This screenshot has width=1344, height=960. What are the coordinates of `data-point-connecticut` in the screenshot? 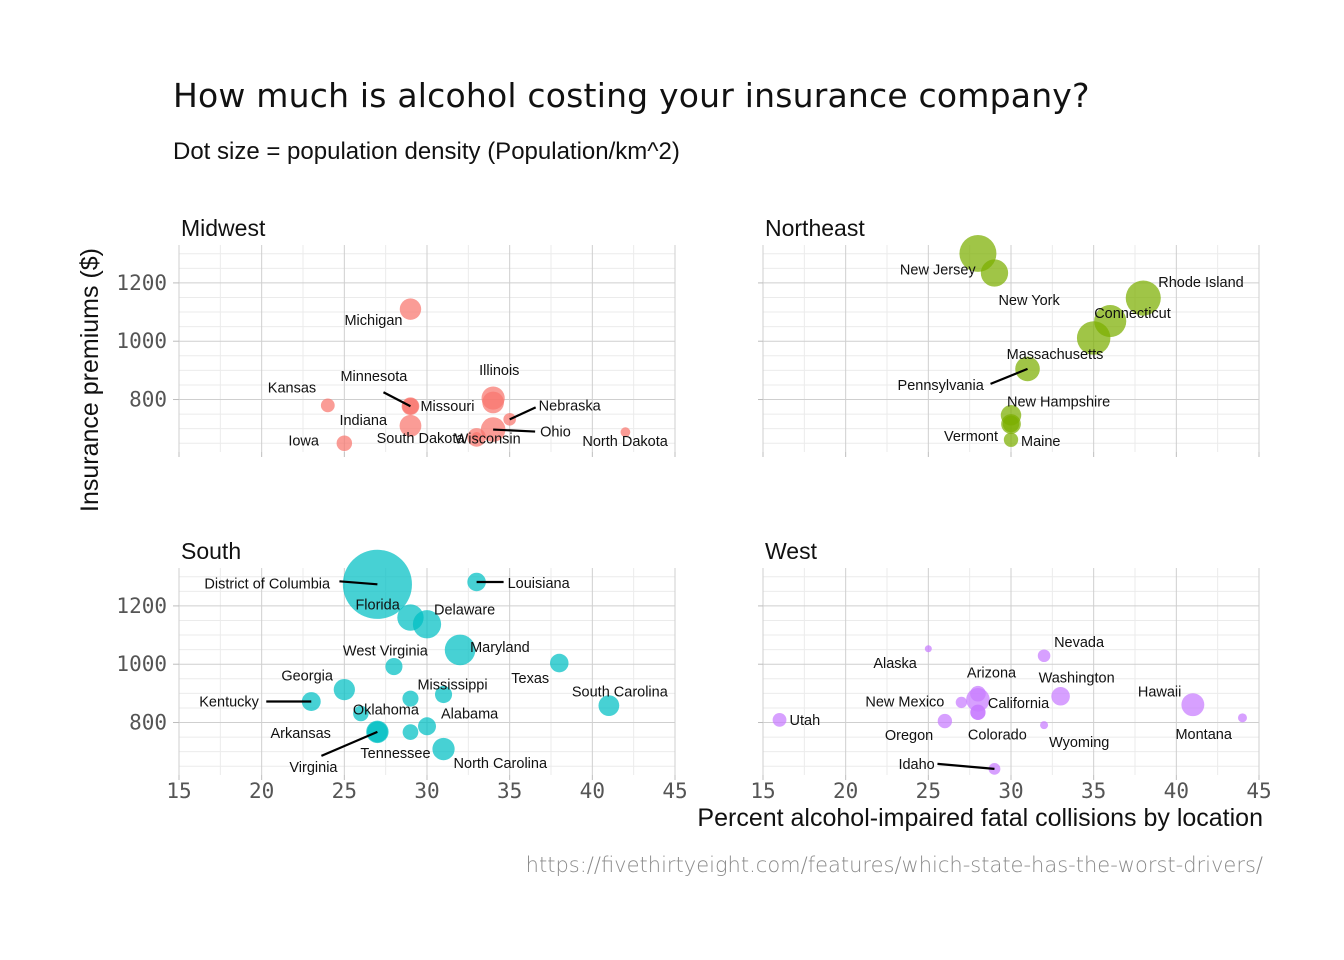 It's located at (1110, 321).